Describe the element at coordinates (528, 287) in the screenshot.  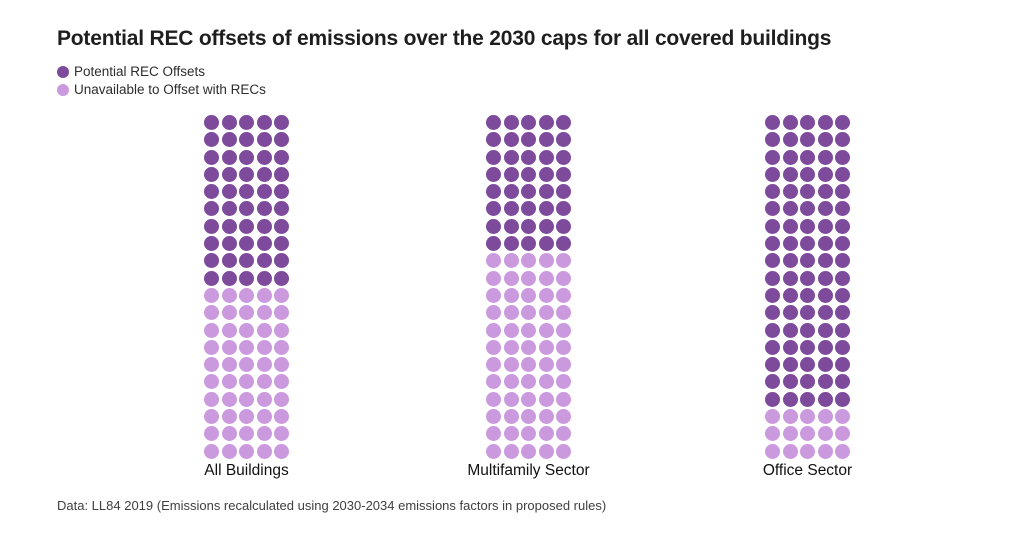
I see `dot-grid-multifamily-sector` at that location.